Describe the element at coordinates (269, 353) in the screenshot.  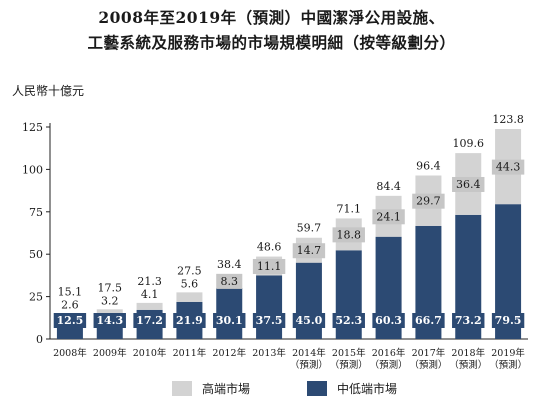
I see `x-axis-tick-label: 2013年` at that location.